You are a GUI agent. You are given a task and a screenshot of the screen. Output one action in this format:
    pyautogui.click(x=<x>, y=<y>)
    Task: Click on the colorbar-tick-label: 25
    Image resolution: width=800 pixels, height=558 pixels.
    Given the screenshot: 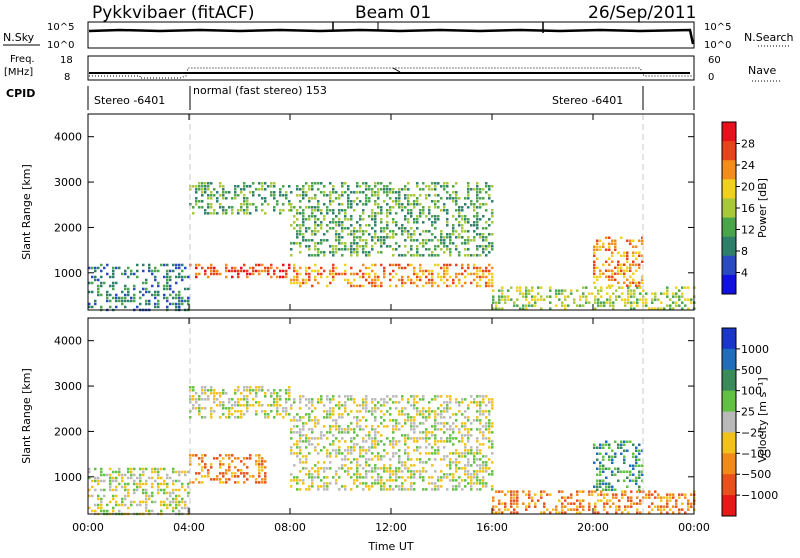 What is the action you would take?
    pyautogui.click(x=748, y=412)
    